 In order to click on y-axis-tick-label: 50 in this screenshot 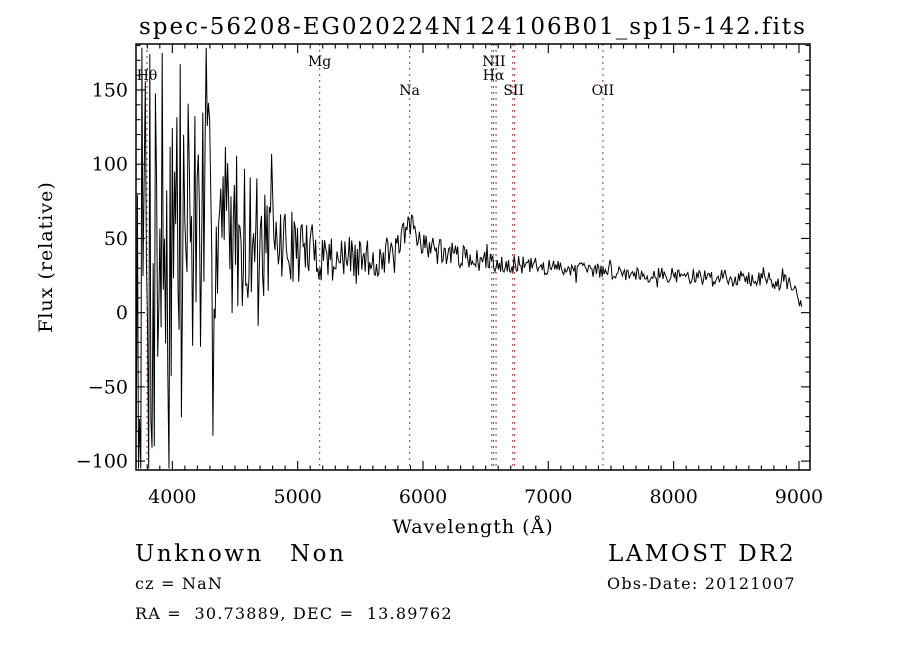, I will do `click(116, 239)`.